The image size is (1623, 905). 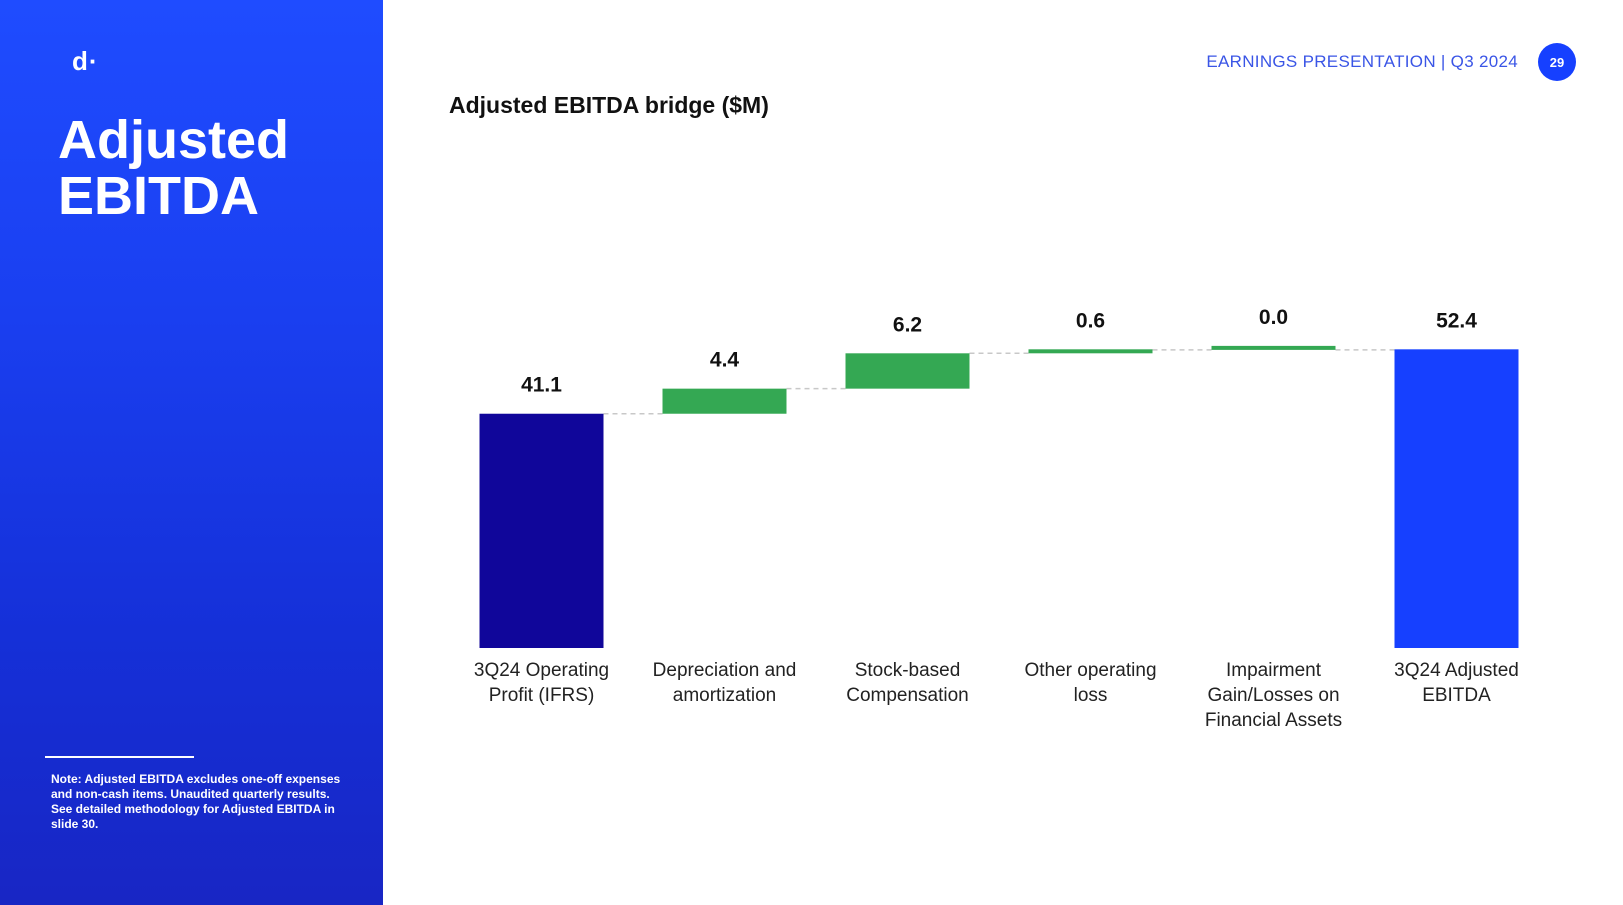 What do you see at coordinates (1273, 695) in the screenshot?
I see `category-label-5-line-2: Gain/Losses on` at bounding box center [1273, 695].